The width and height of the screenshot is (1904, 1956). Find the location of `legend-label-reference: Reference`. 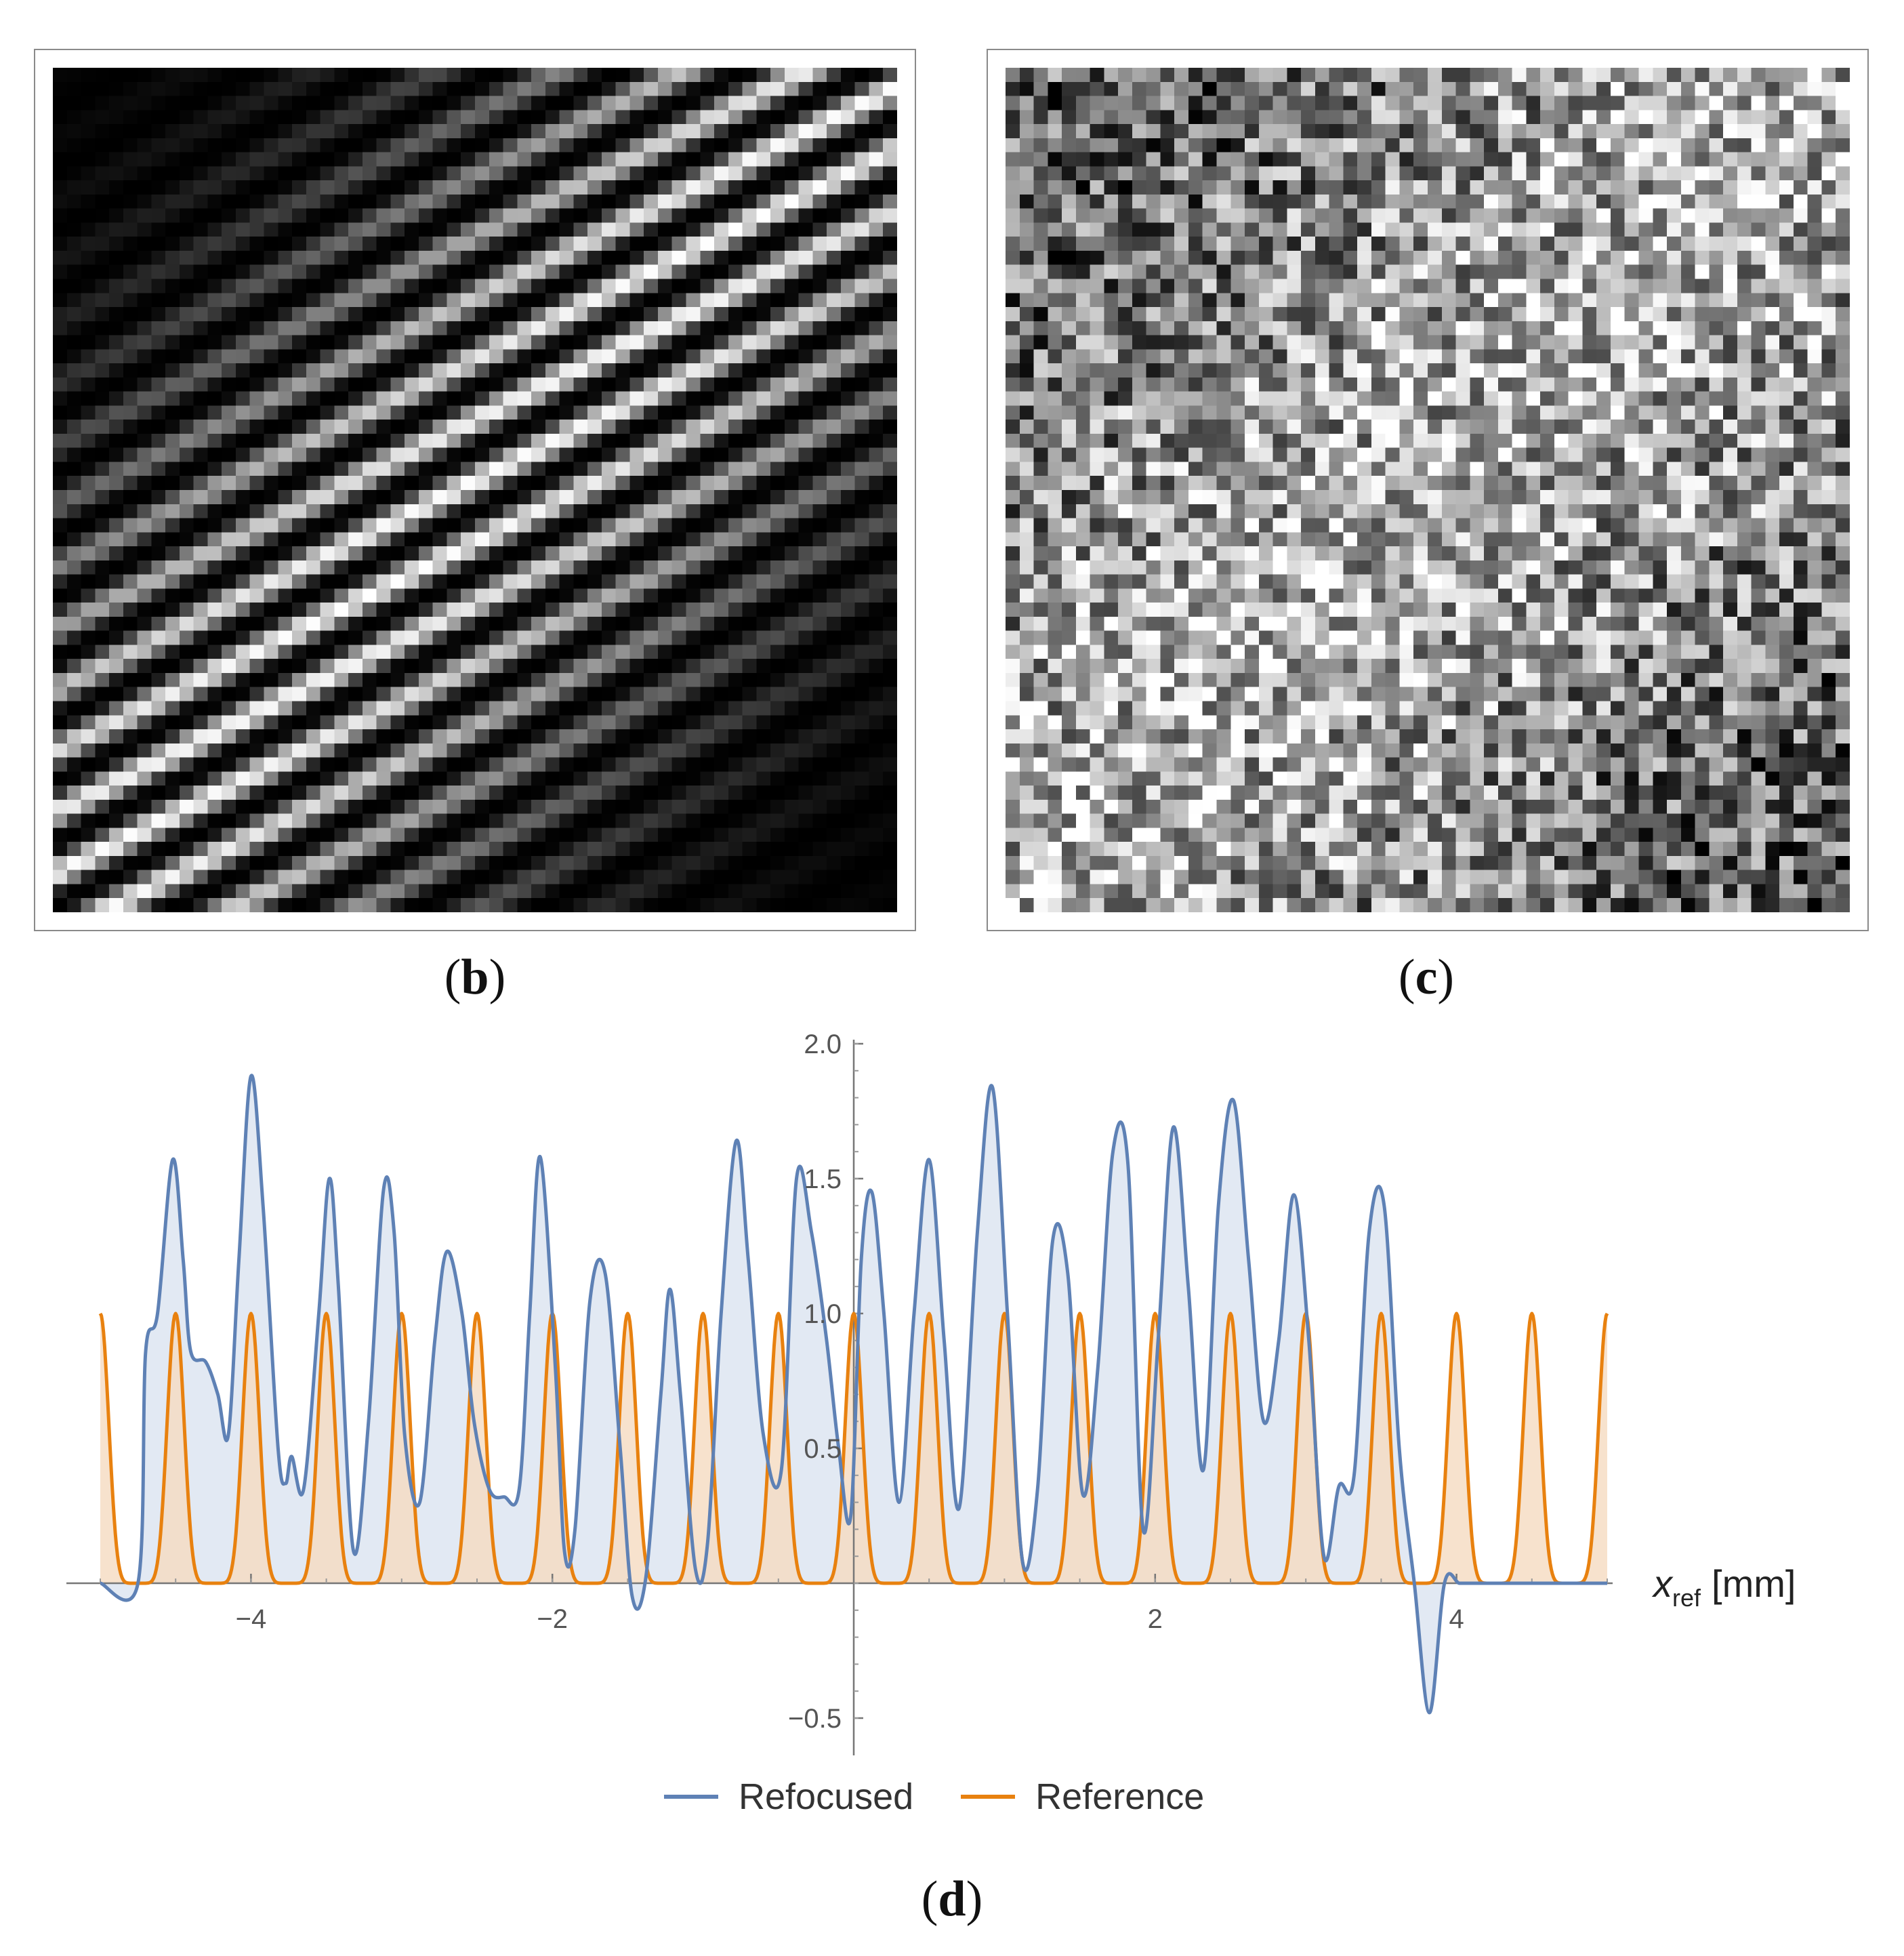

legend-label-reference: Reference is located at coordinates (1120, 1796).